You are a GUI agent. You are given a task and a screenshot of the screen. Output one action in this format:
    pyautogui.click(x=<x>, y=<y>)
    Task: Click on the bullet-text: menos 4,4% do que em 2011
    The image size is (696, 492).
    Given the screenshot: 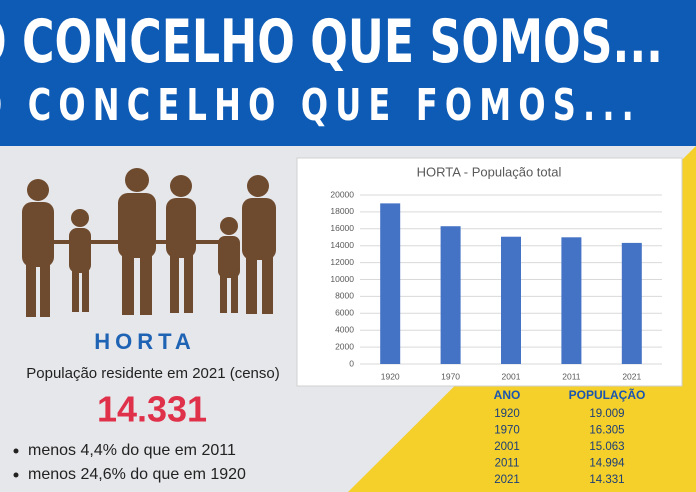 What is the action you would take?
    pyautogui.click(x=132, y=450)
    